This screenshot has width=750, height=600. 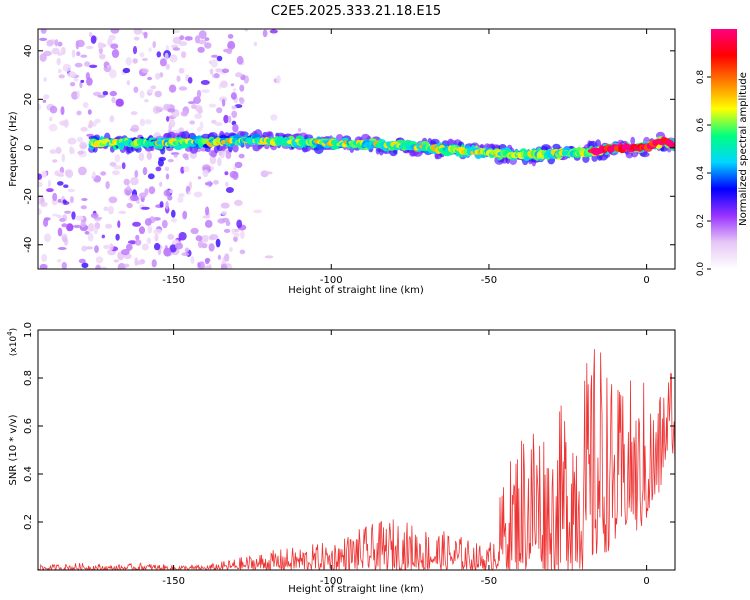 I want to click on x-tick-label: 0, so click(x=646, y=581).